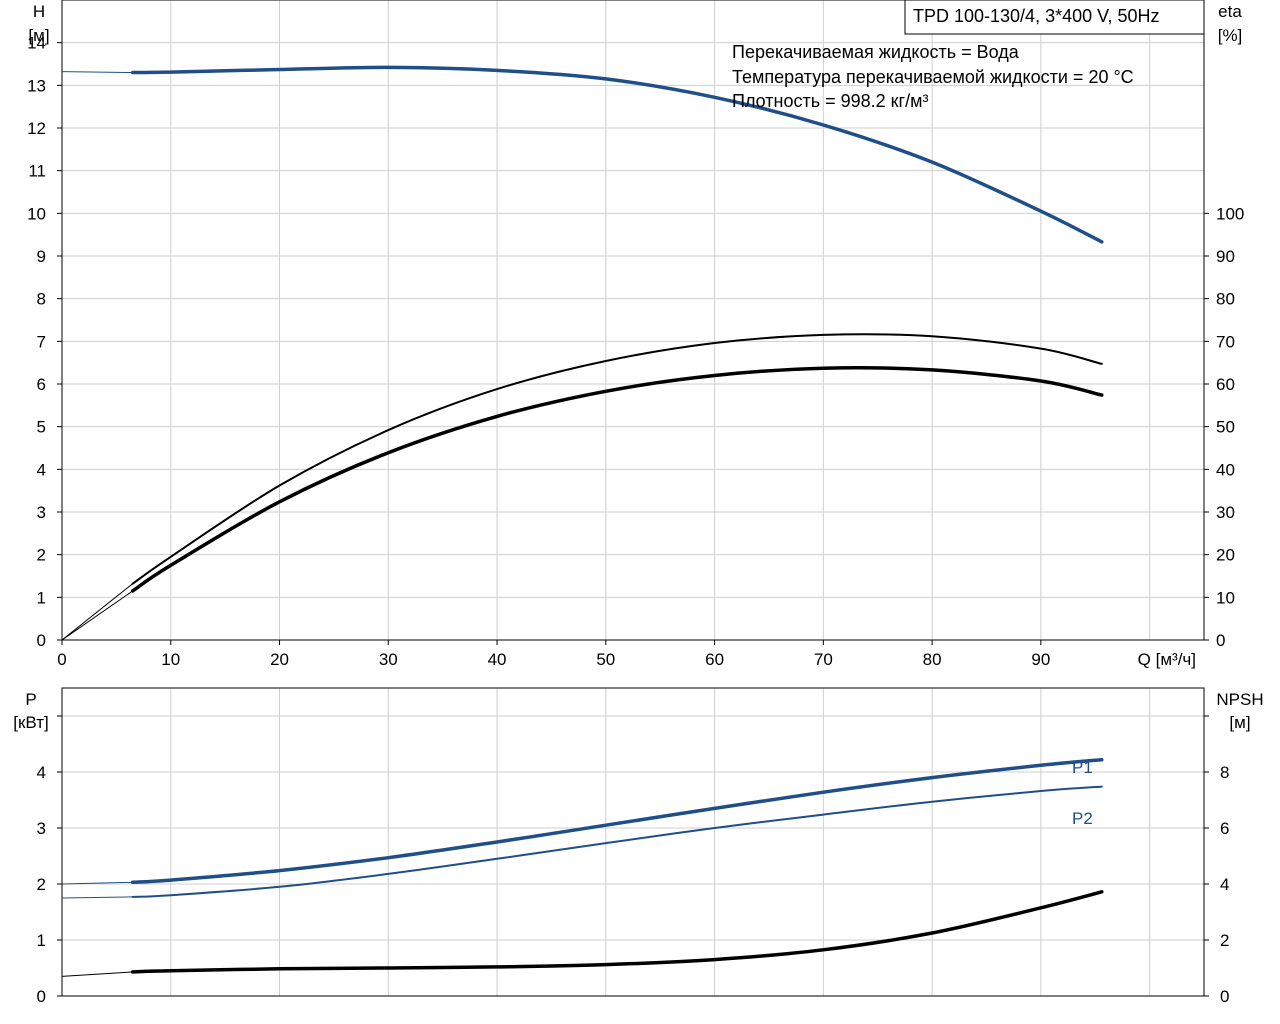  What do you see at coordinates (1225, 597) in the screenshot?
I see `y2-tick-label: 10` at bounding box center [1225, 597].